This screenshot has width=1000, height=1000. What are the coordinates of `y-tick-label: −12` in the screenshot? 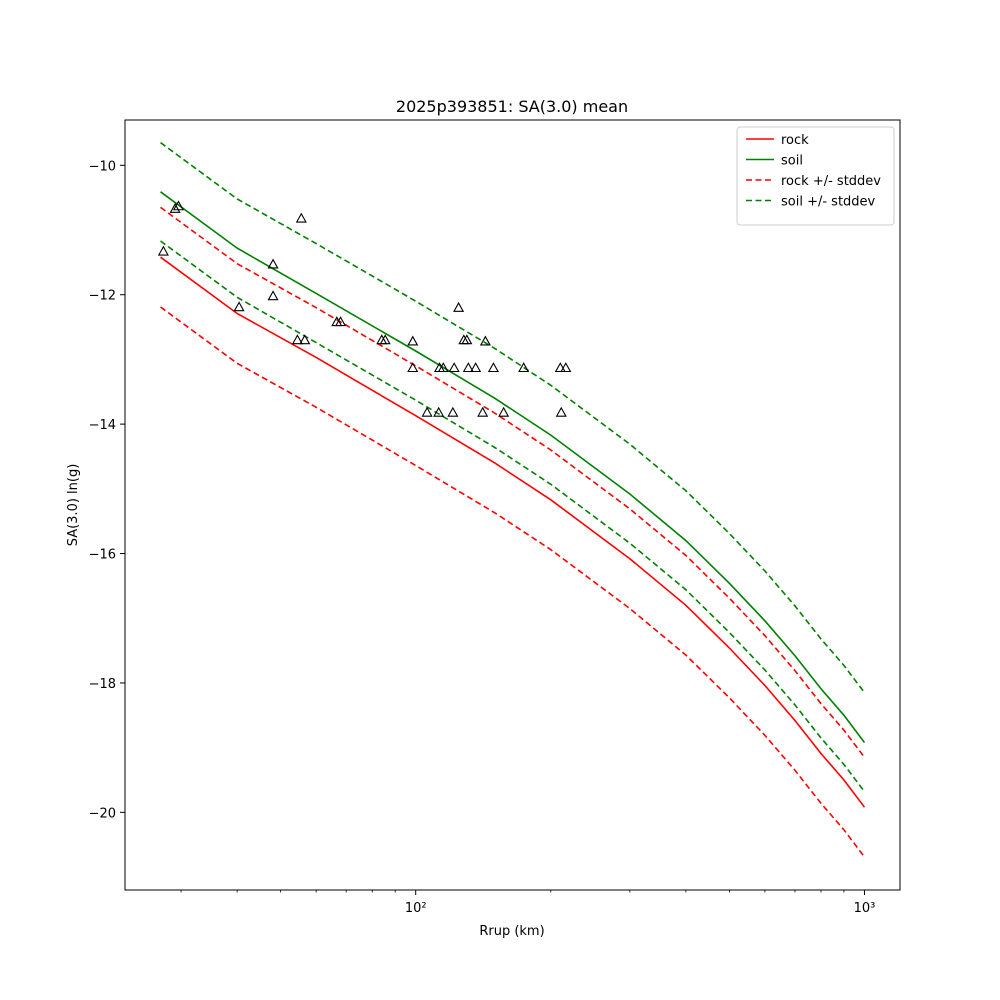 It's located at (102, 296).